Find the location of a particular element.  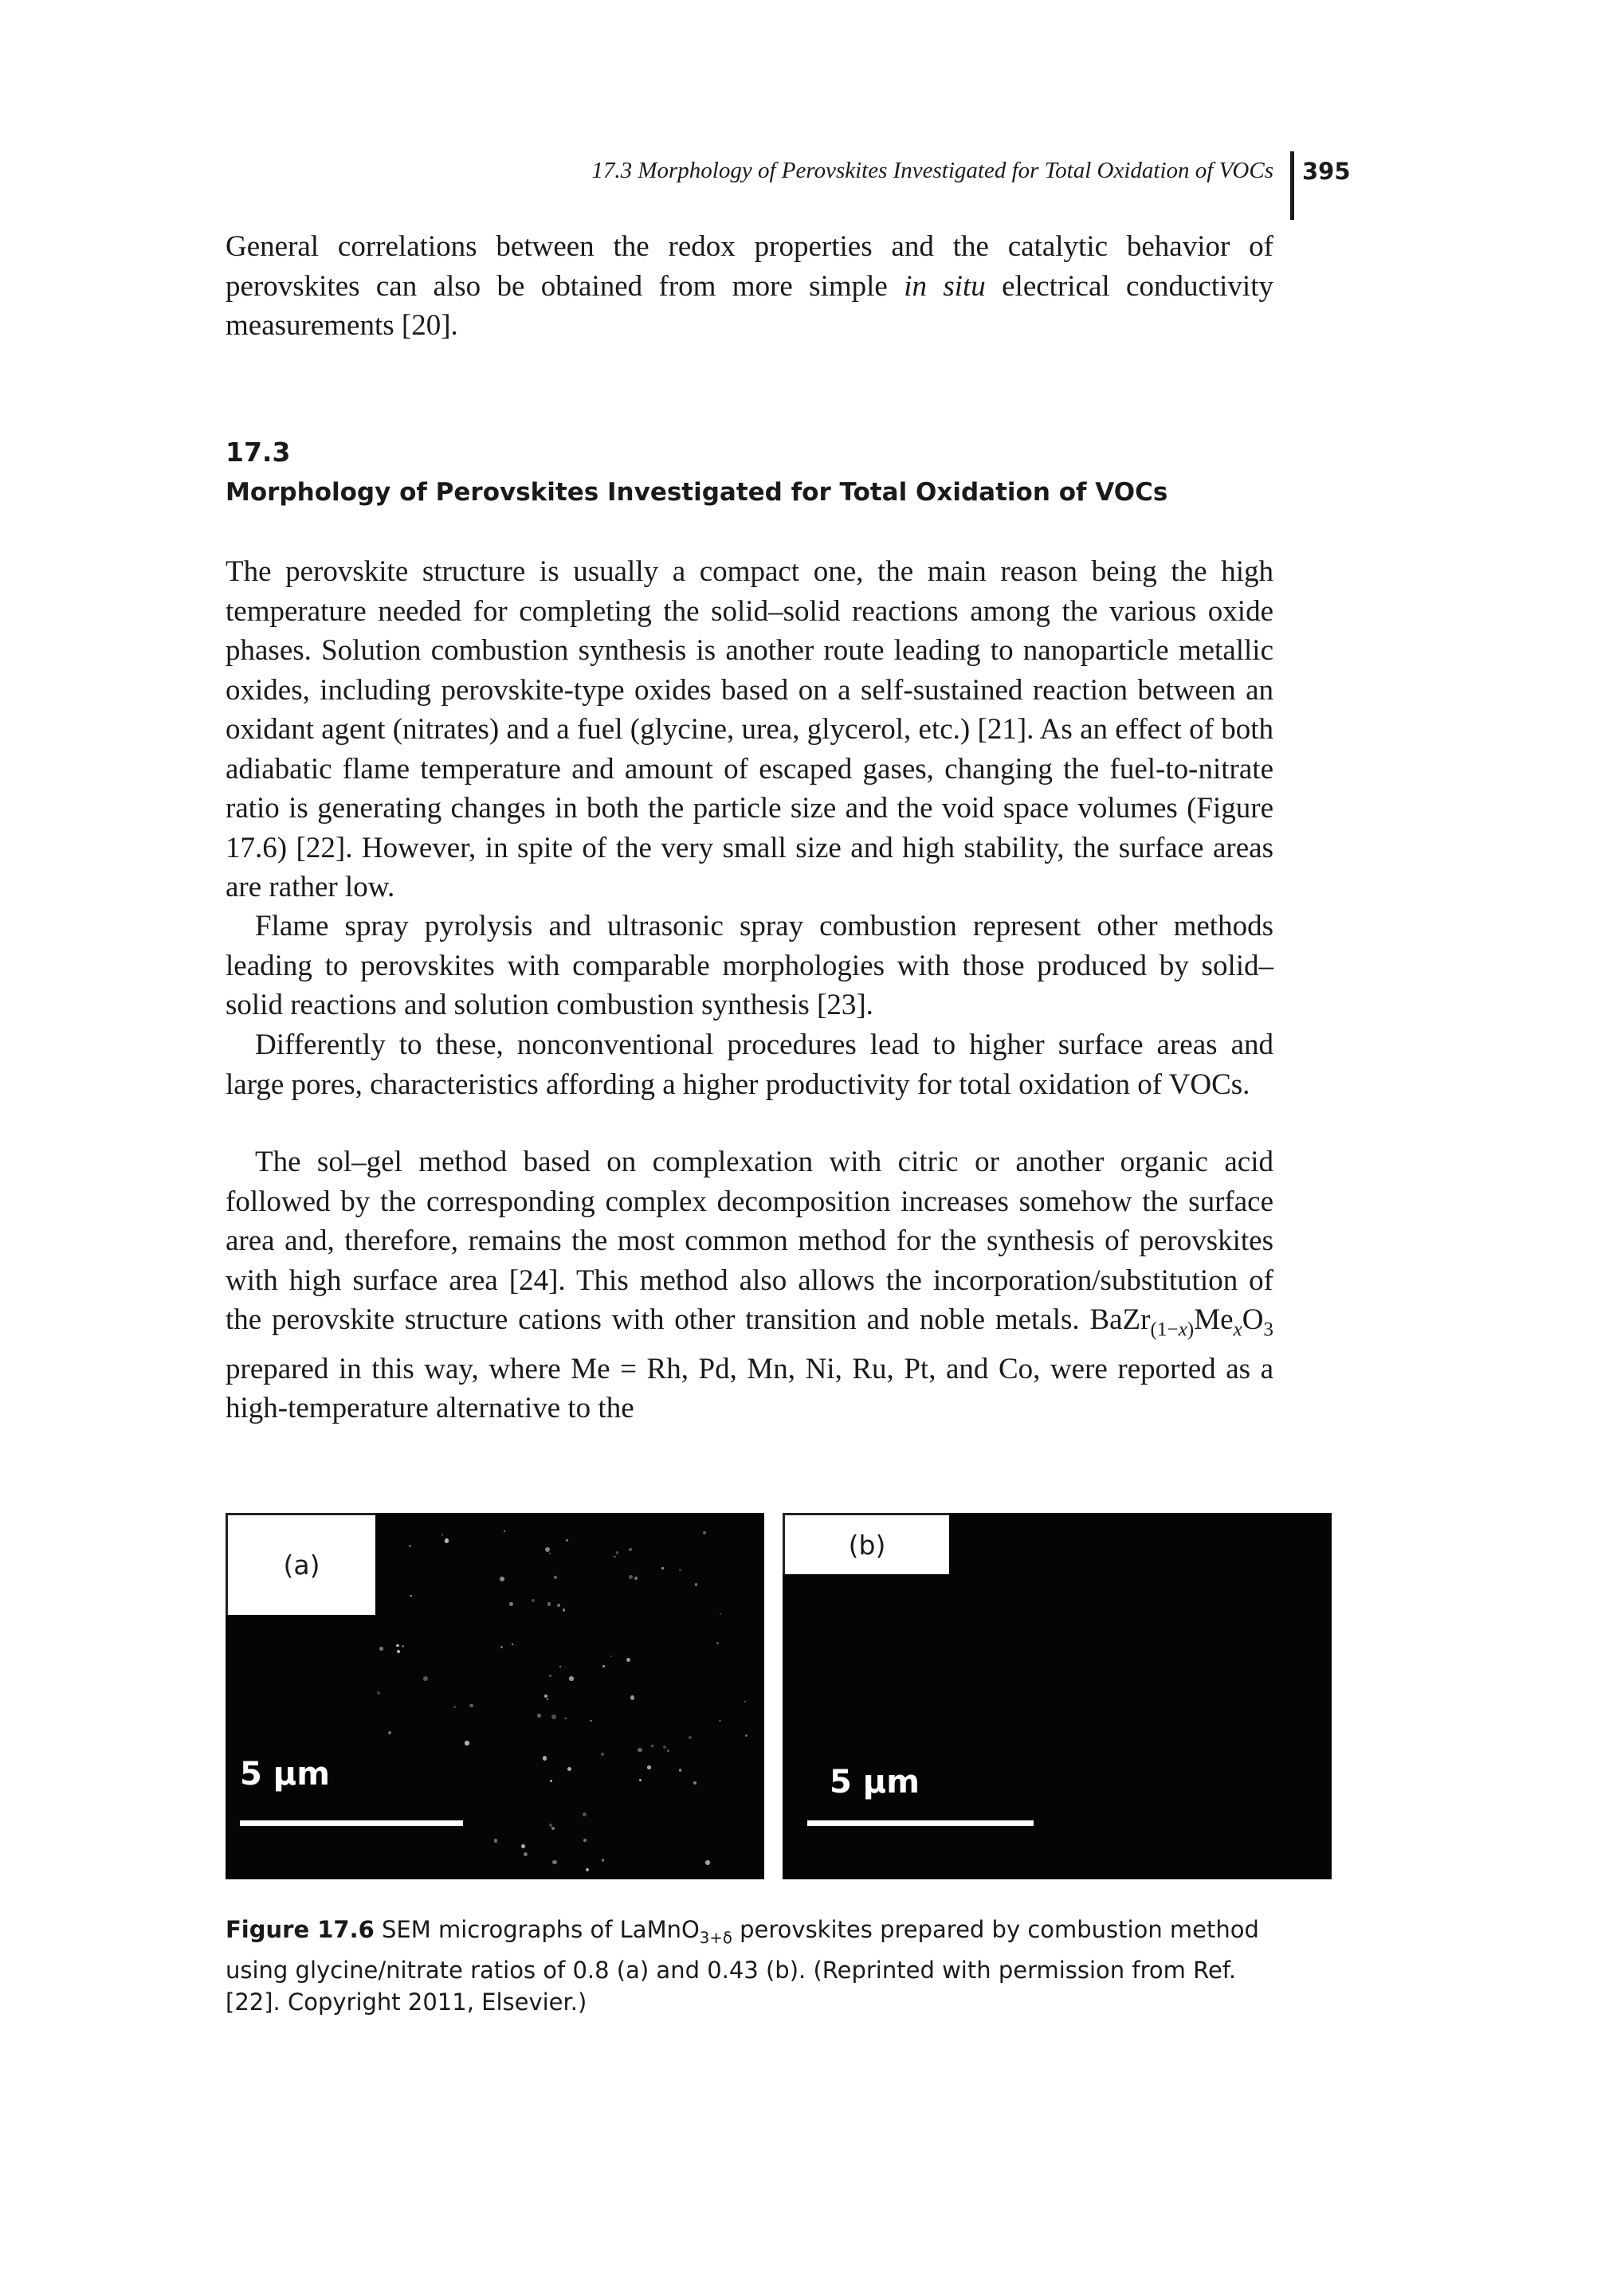

section-number: 17.3 is located at coordinates (258, 452).